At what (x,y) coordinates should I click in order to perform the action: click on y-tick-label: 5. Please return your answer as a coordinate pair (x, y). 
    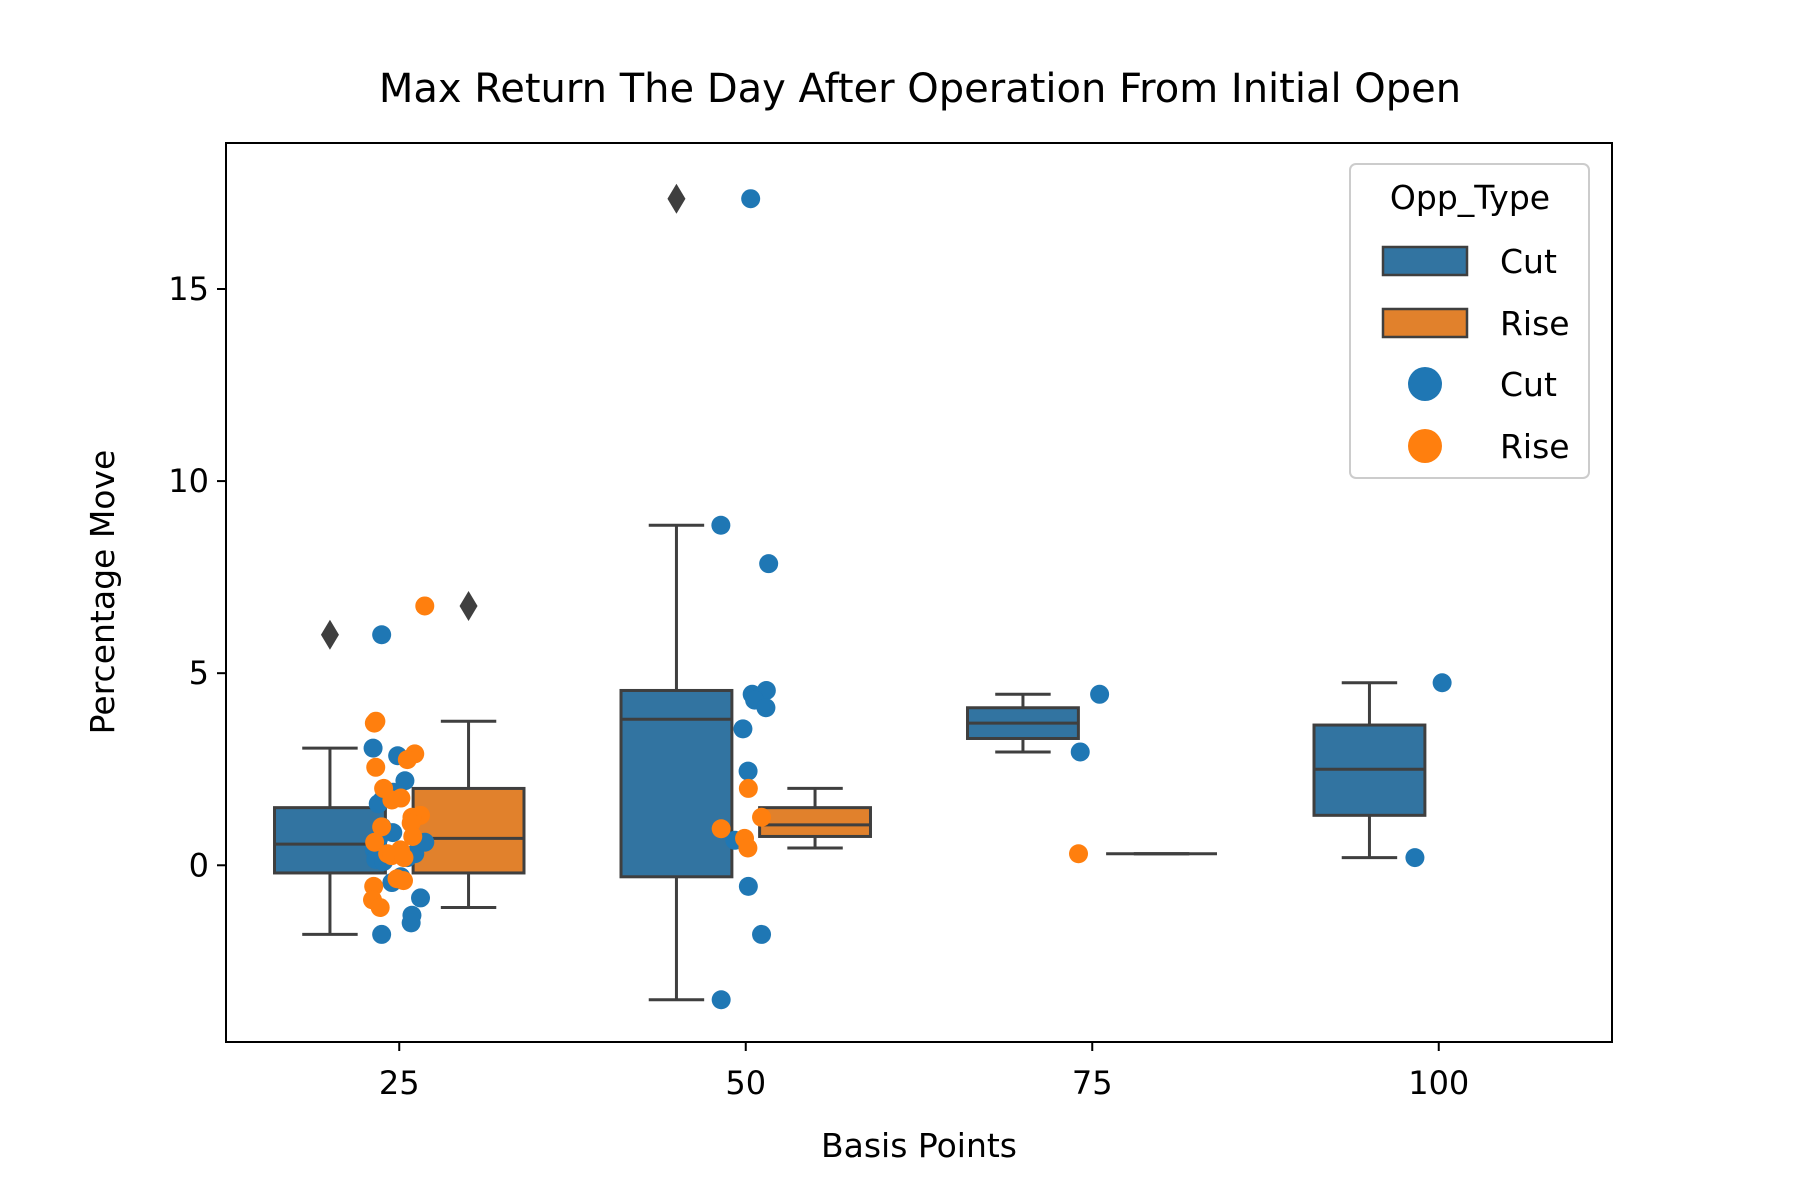
    Looking at the image, I should click on (199, 673).